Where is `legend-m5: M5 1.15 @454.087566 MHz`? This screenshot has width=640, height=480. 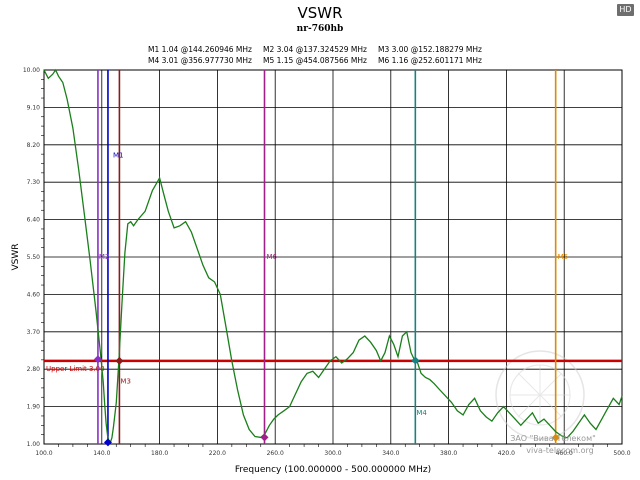 legend-m5: M5 1.15 @454.087566 MHz is located at coordinates (315, 60).